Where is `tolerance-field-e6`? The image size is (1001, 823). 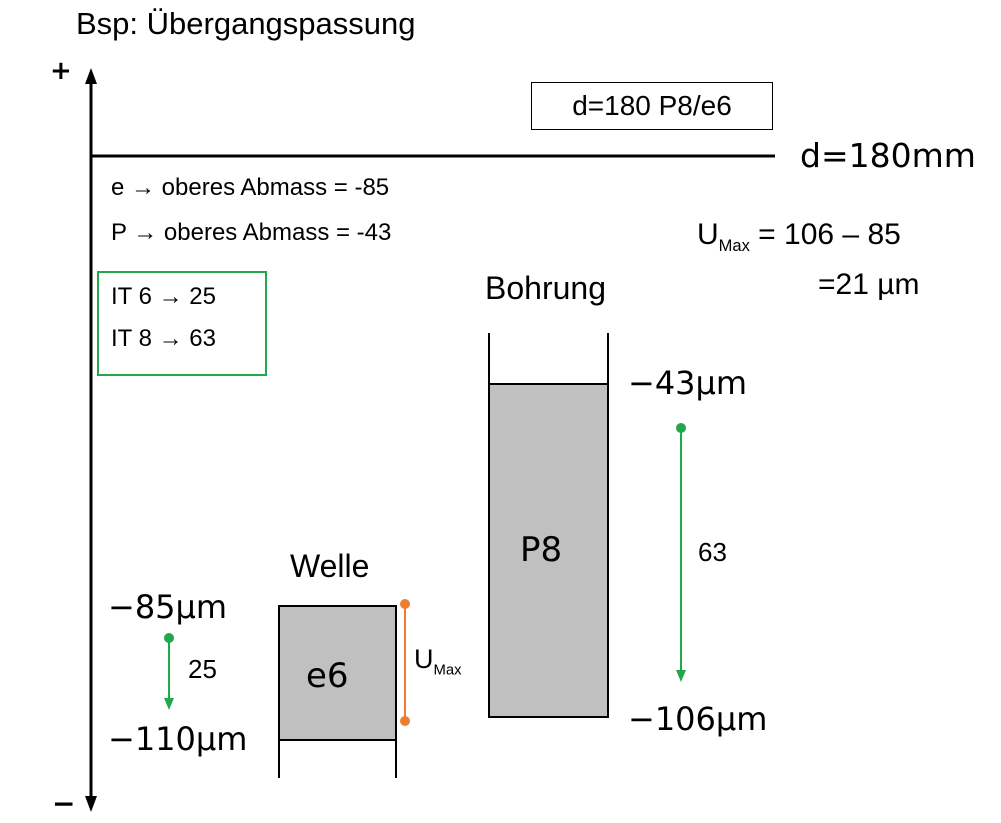
tolerance-field-e6 is located at coordinates (337, 673).